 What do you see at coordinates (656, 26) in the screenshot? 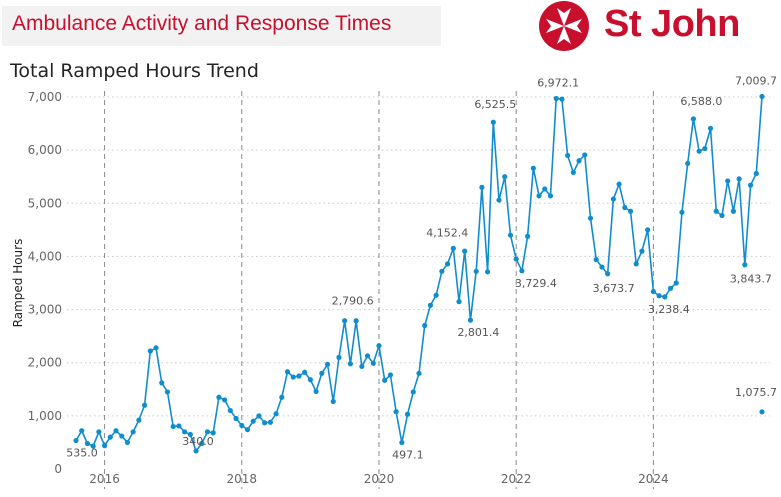
I see `st-john-logo: St John` at bounding box center [656, 26].